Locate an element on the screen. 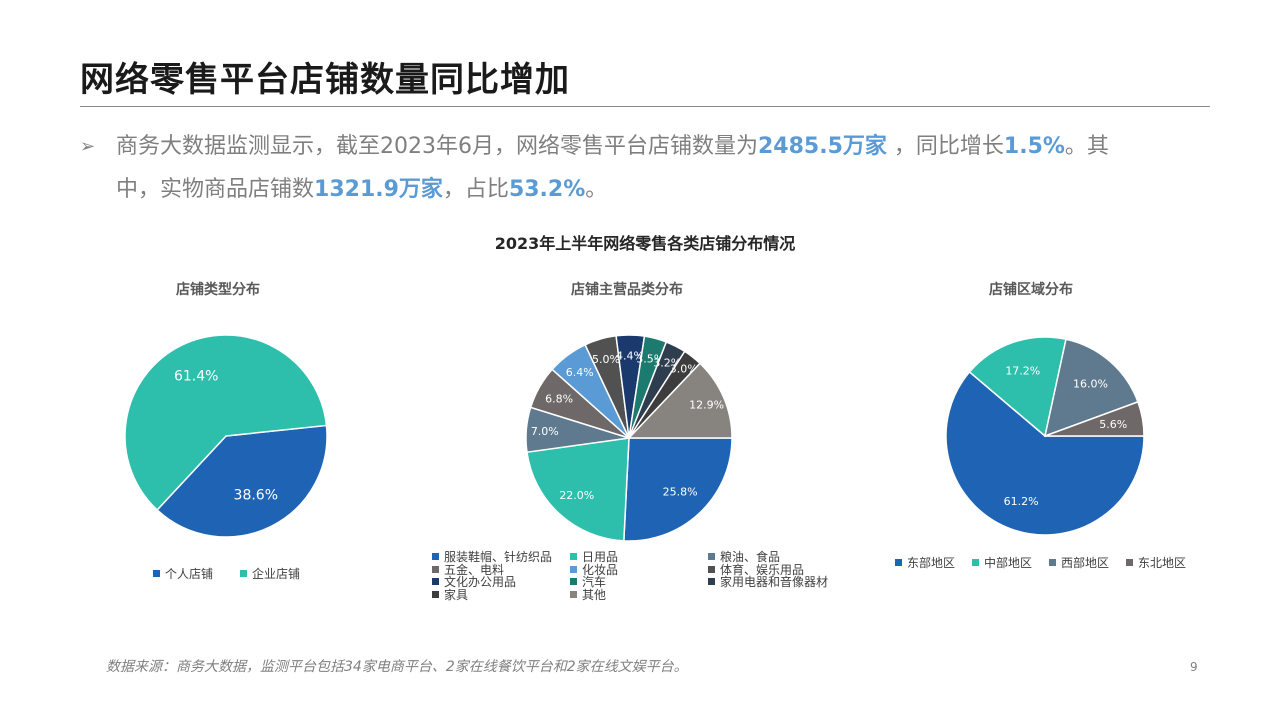 The width and height of the screenshot is (1280, 720). legend-item: 家具 is located at coordinates (450, 594).